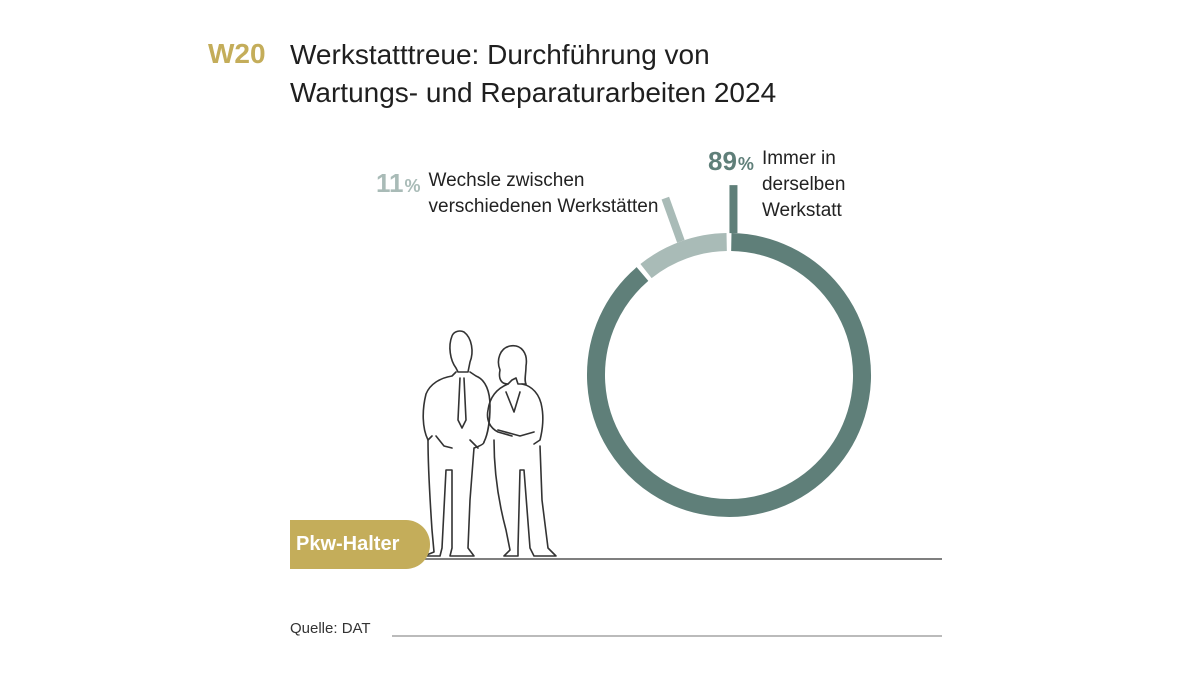 This screenshot has height=675, width=1200. Describe the element at coordinates (398, 183) in the screenshot. I see `pct-switching: 11%` at that location.